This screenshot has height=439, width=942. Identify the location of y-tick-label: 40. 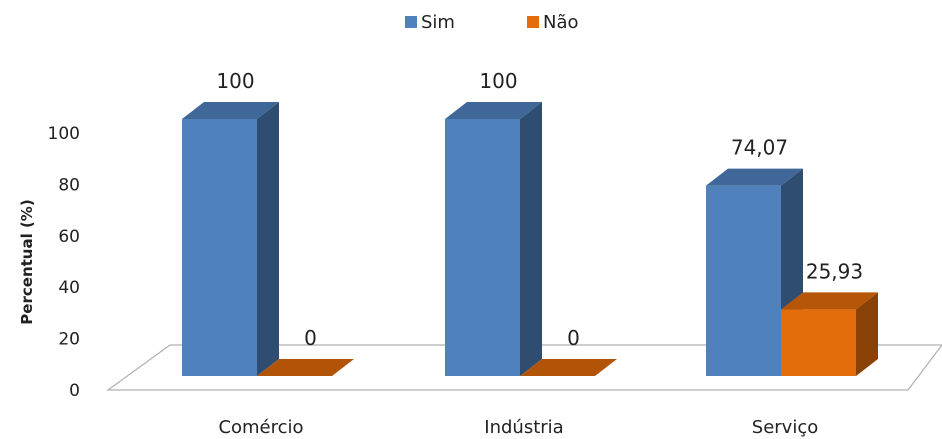
(69, 288).